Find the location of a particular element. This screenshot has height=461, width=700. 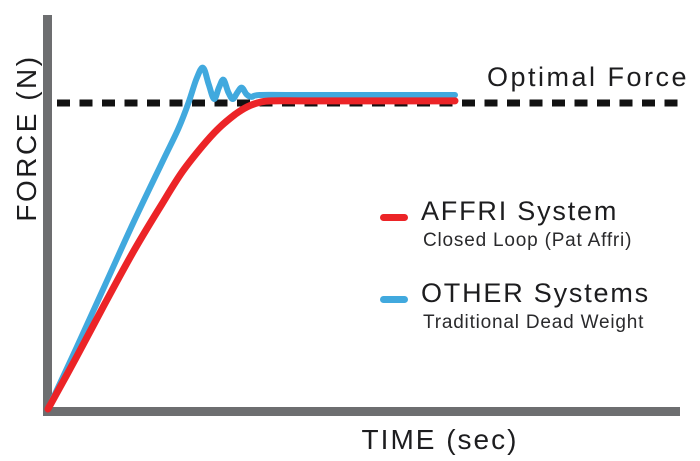

other-color-swatch is located at coordinates (394, 299).